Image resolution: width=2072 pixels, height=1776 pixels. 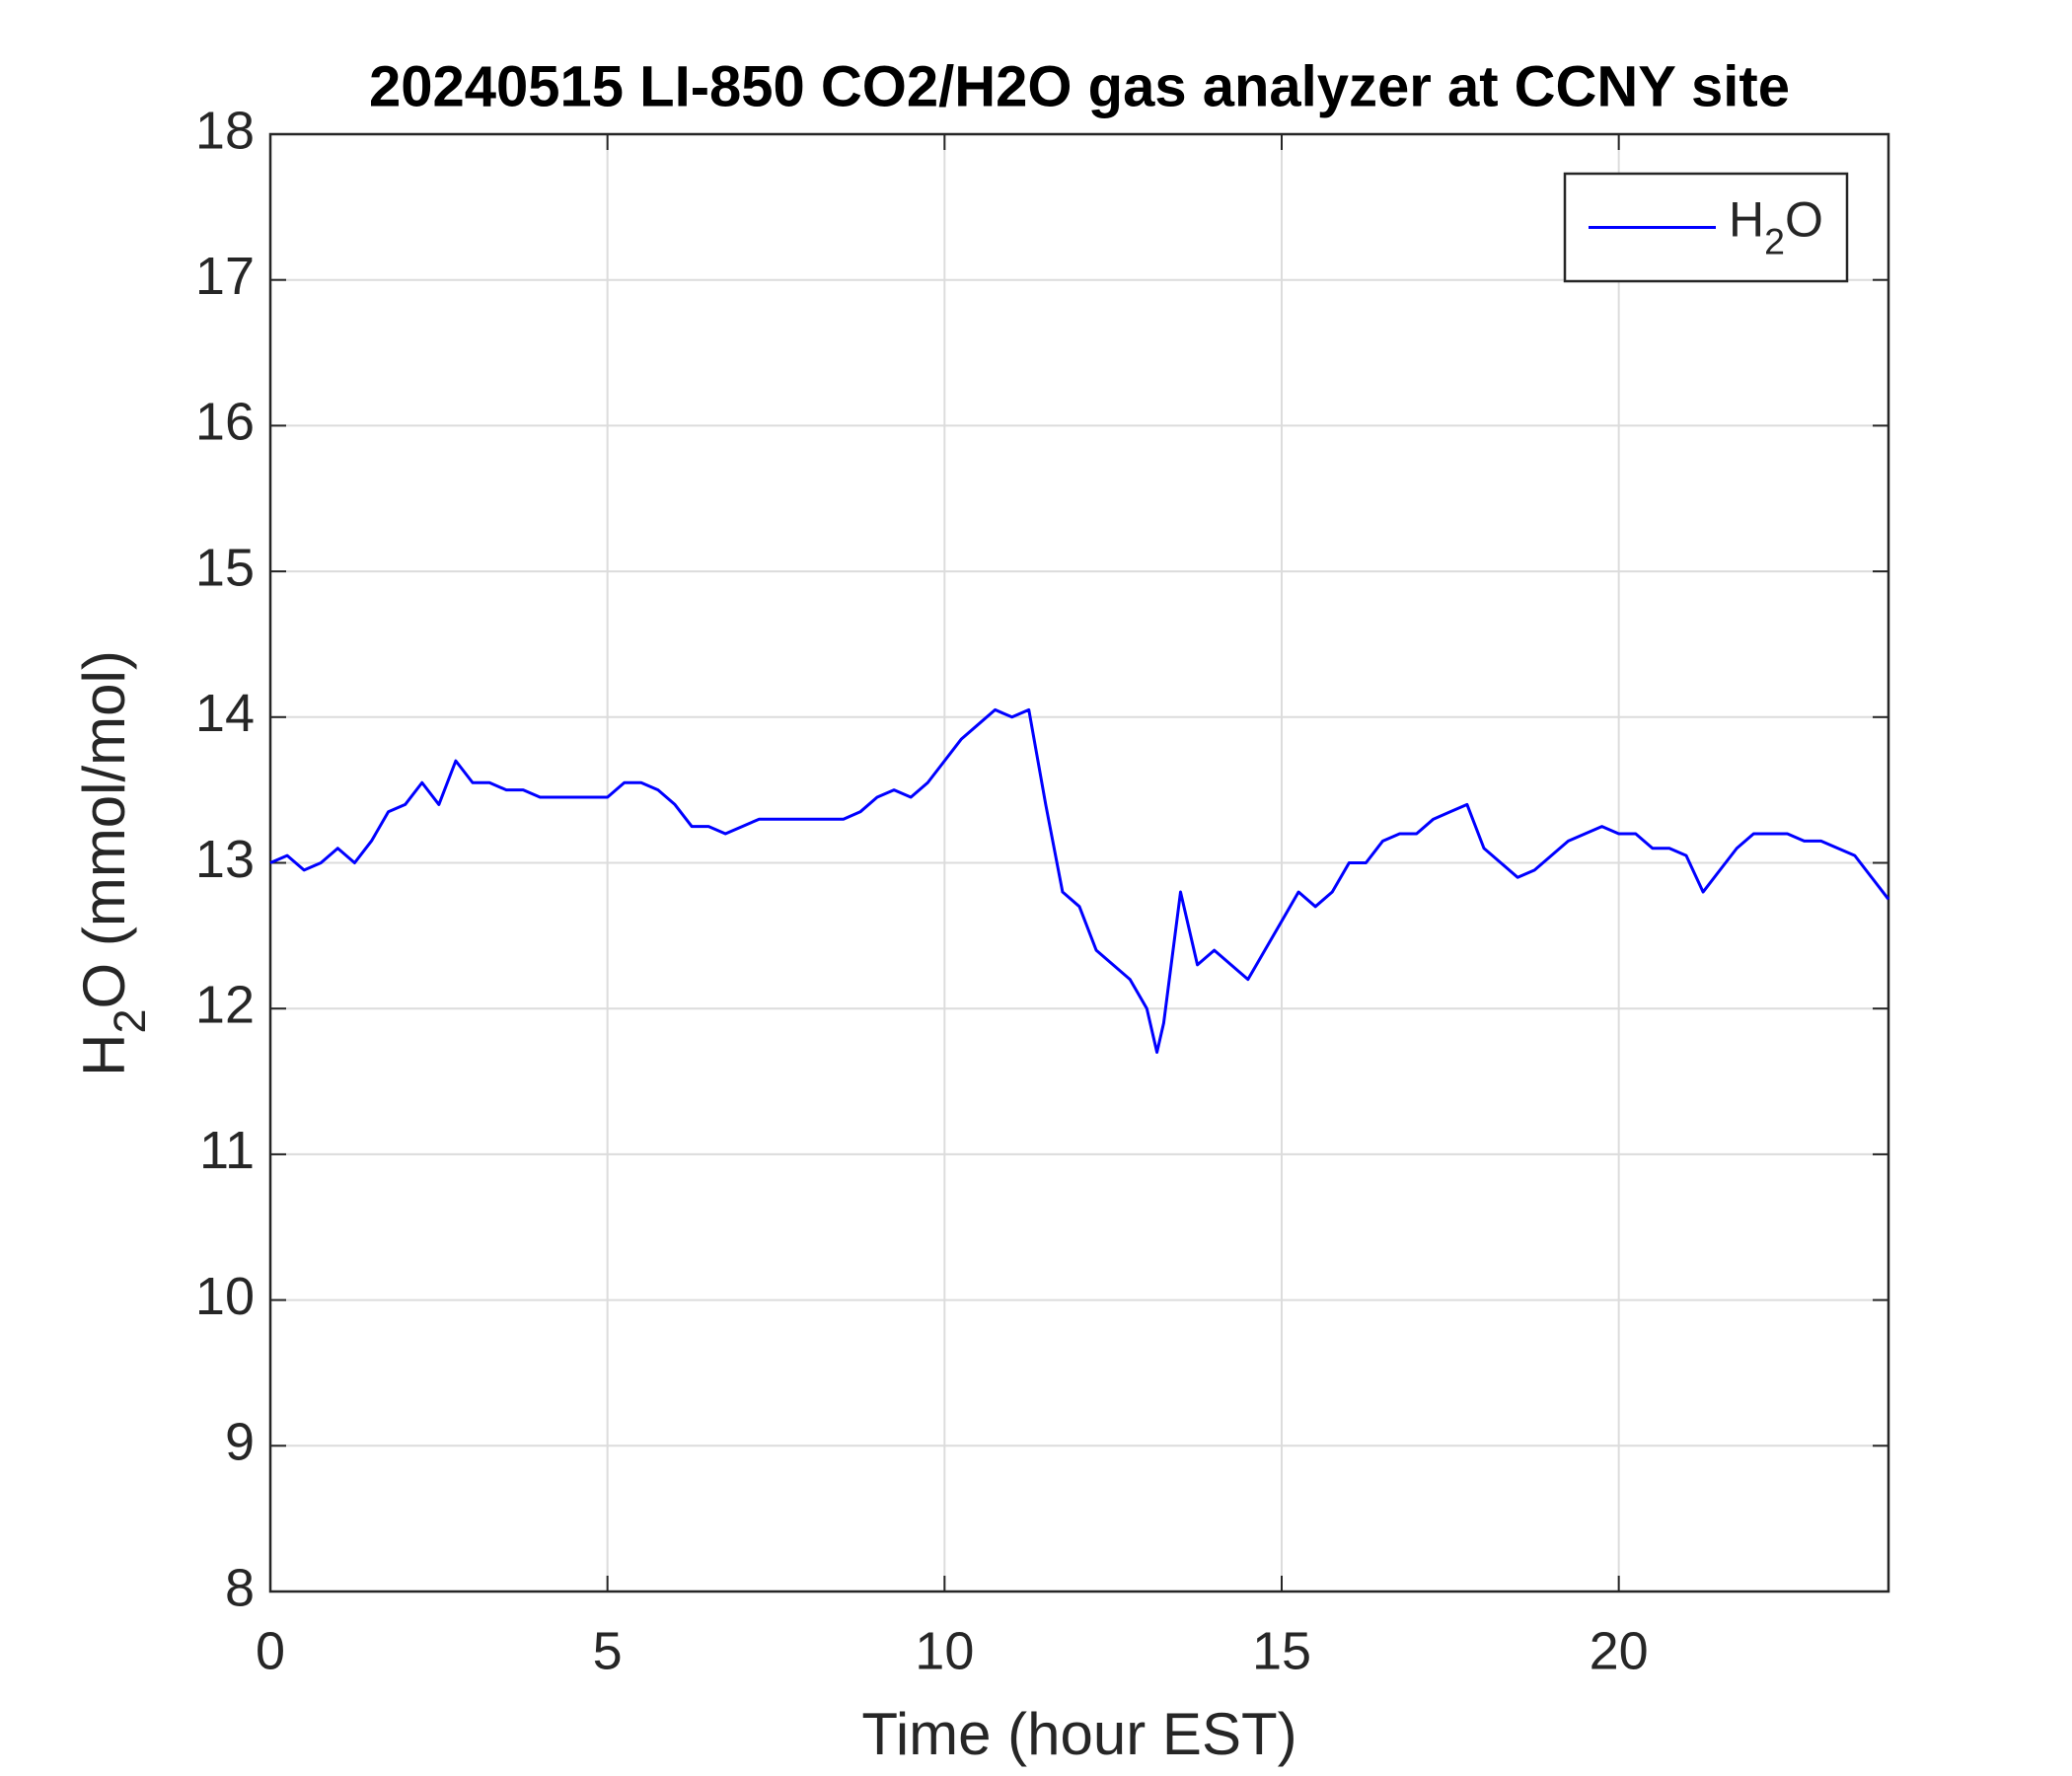 What do you see at coordinates (225, 568) in the screenshot?
I see `y-tick-label: 15` at bounding box center [225, 568].